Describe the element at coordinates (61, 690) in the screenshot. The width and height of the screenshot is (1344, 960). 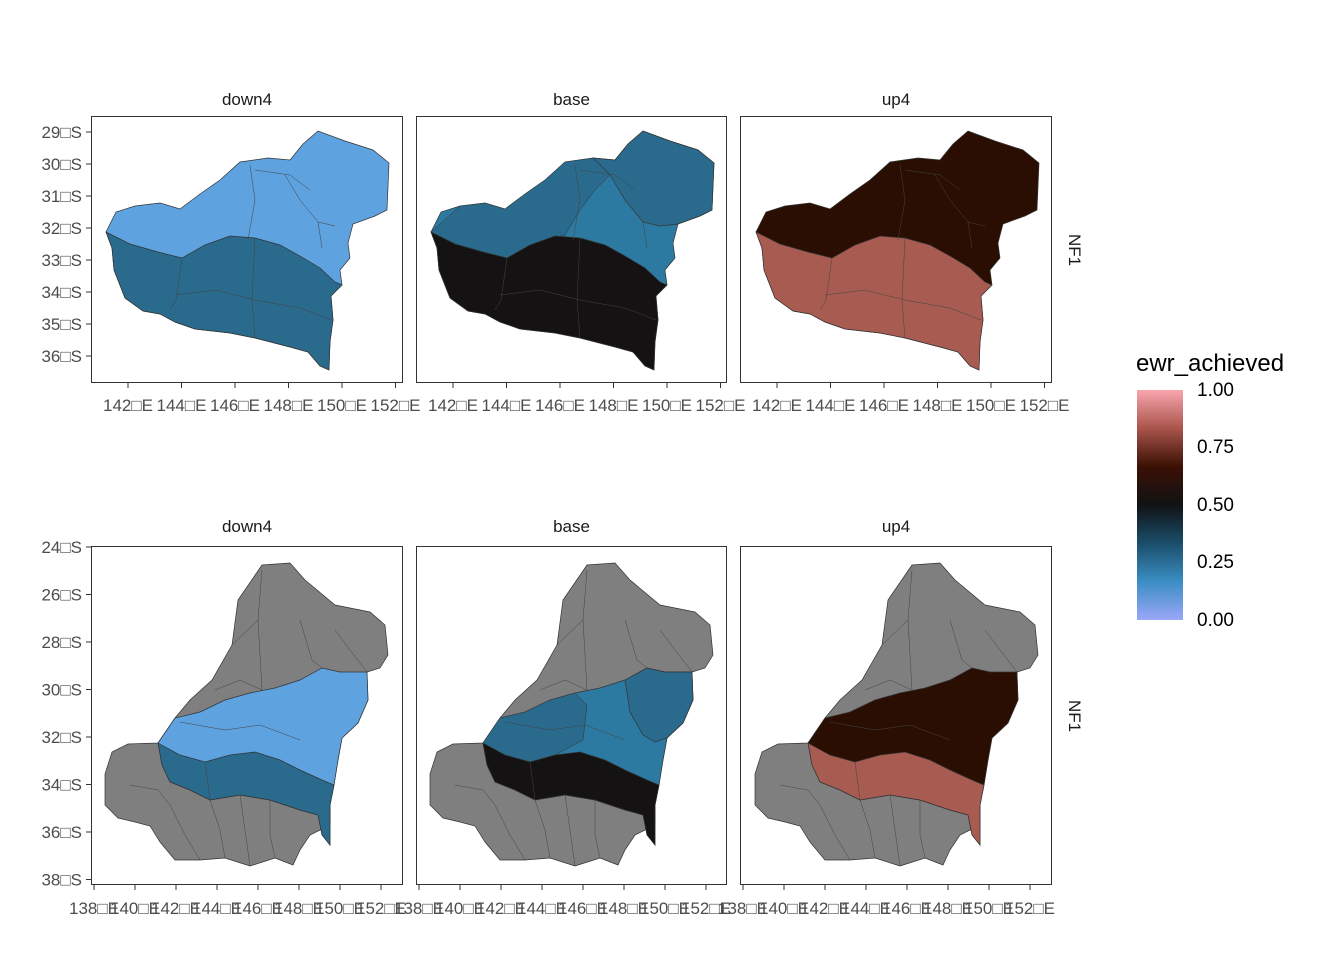
I see `y-tick-label-bottom-3: 30□S` at that location.